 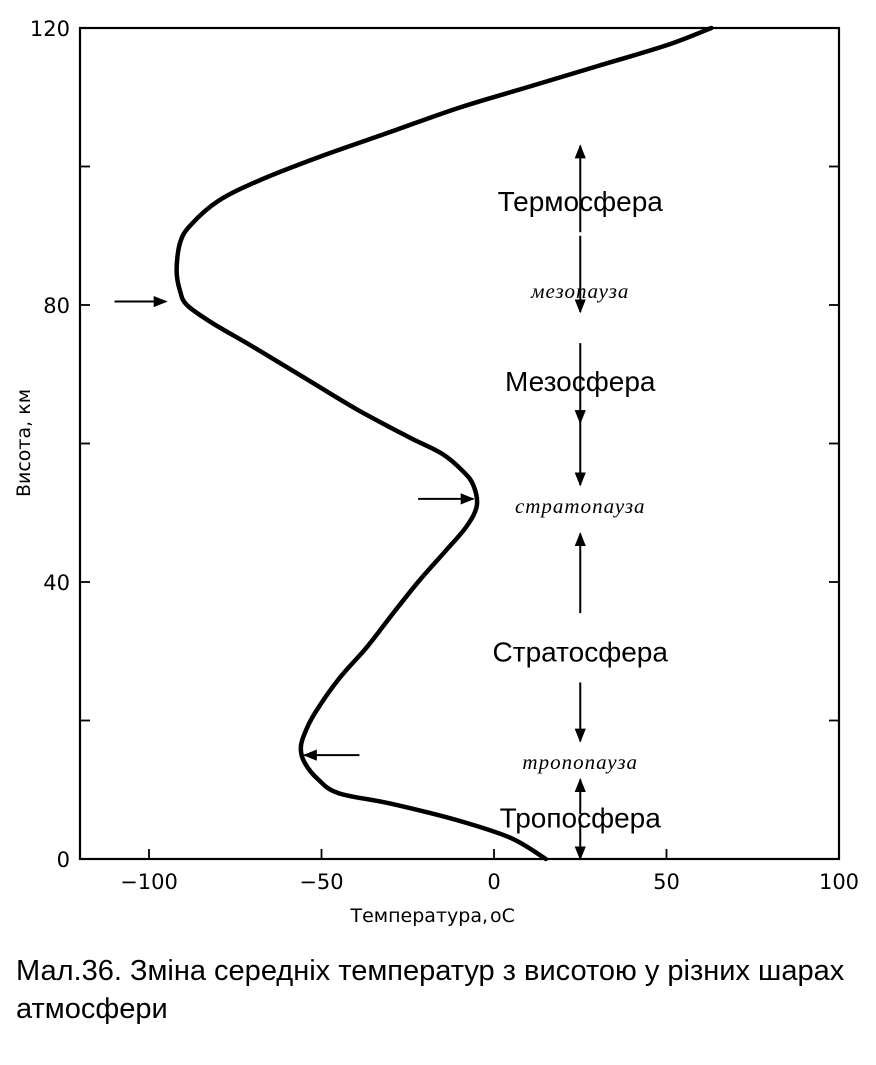 I want to click on y-tick-label: 40, so click(x=56, y=583).